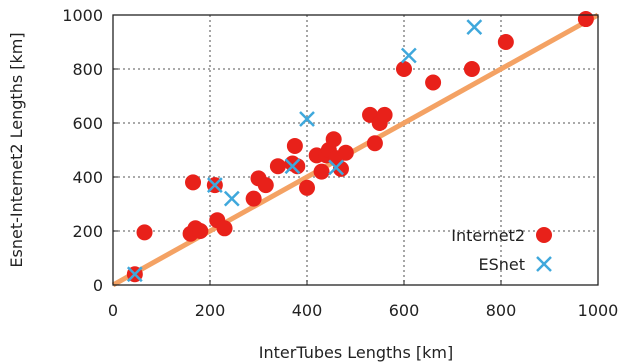 Image resolution: width=624 pixels, height=364 pixels. I want to click on point-esnet-5-stroke-b, so click(336, 167).